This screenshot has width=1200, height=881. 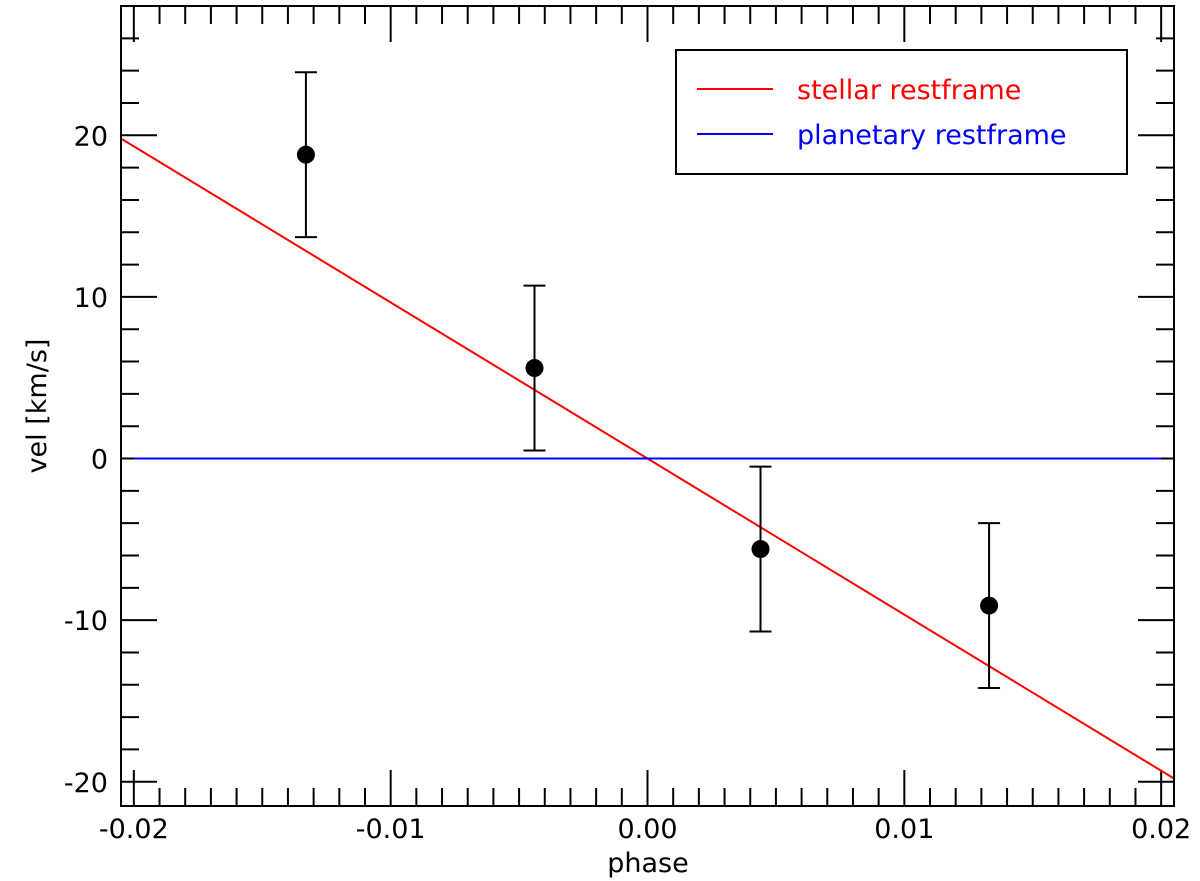 I want to click on x-tick-label: -0.02, so click(x=134, y=829).